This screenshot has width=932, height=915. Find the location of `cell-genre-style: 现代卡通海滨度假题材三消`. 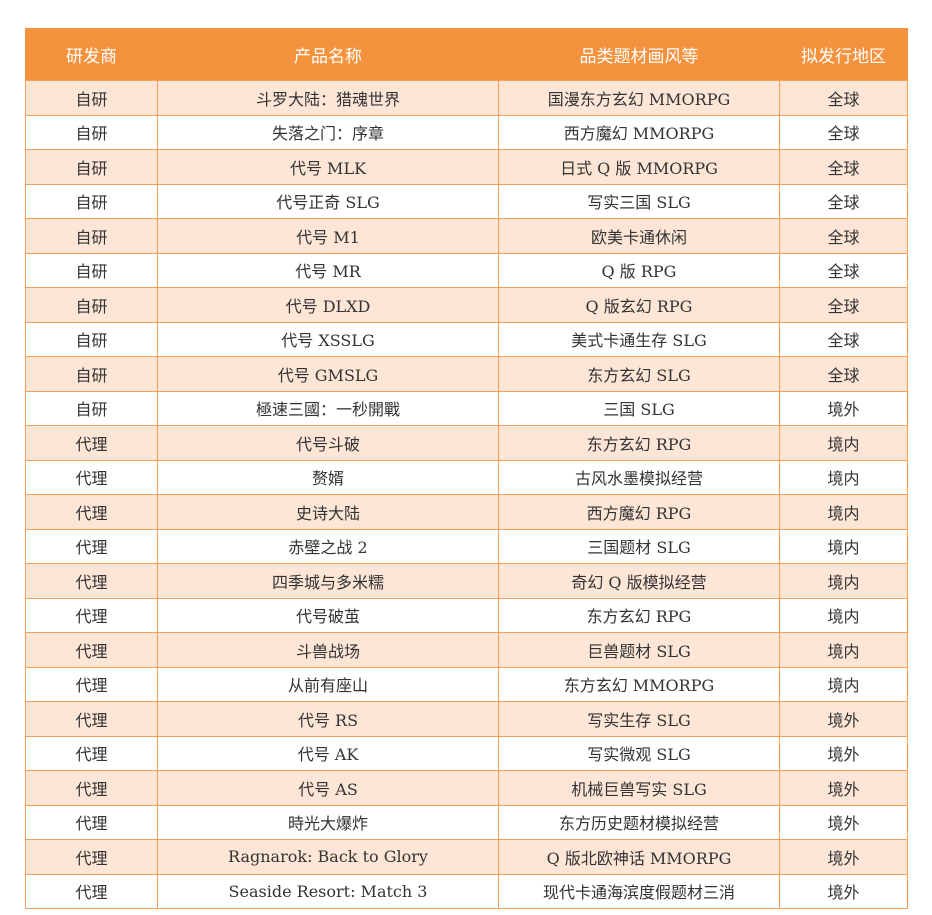

cell-genre-style: 现代卡通海滨度假题材三消 is located at coordinates (639, 891).